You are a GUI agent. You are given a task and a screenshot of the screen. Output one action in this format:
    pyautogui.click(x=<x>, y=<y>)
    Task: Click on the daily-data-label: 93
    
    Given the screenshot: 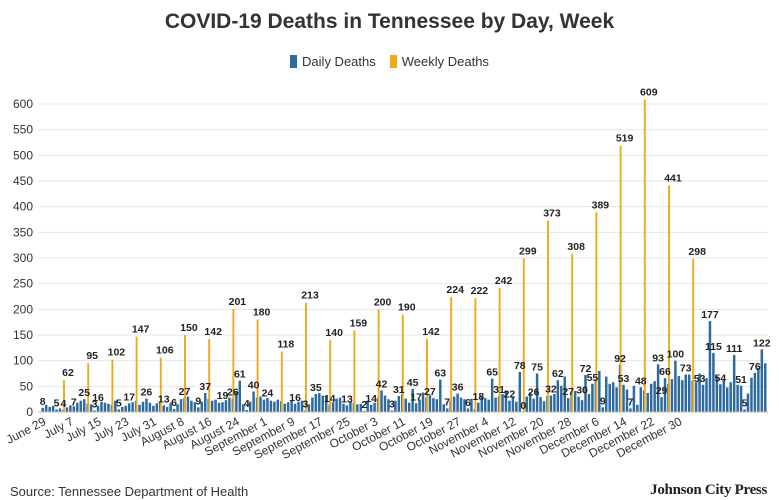 What is the action you would take?
    pyautogui.click(x=658, y=358)
    